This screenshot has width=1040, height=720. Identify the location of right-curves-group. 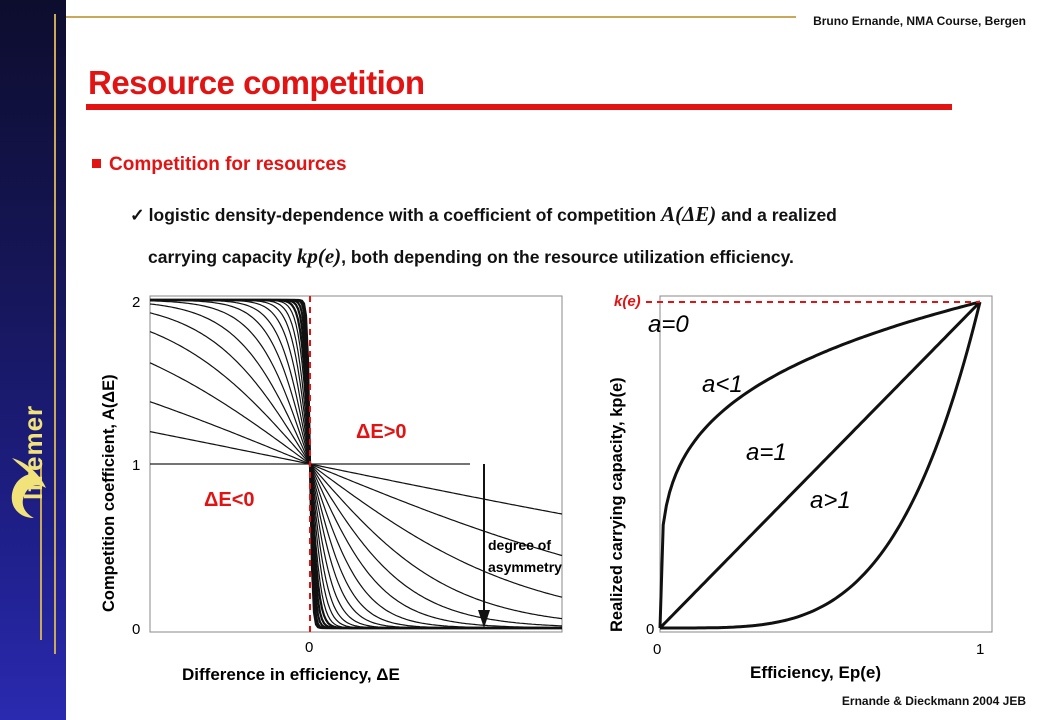
(820, 465).